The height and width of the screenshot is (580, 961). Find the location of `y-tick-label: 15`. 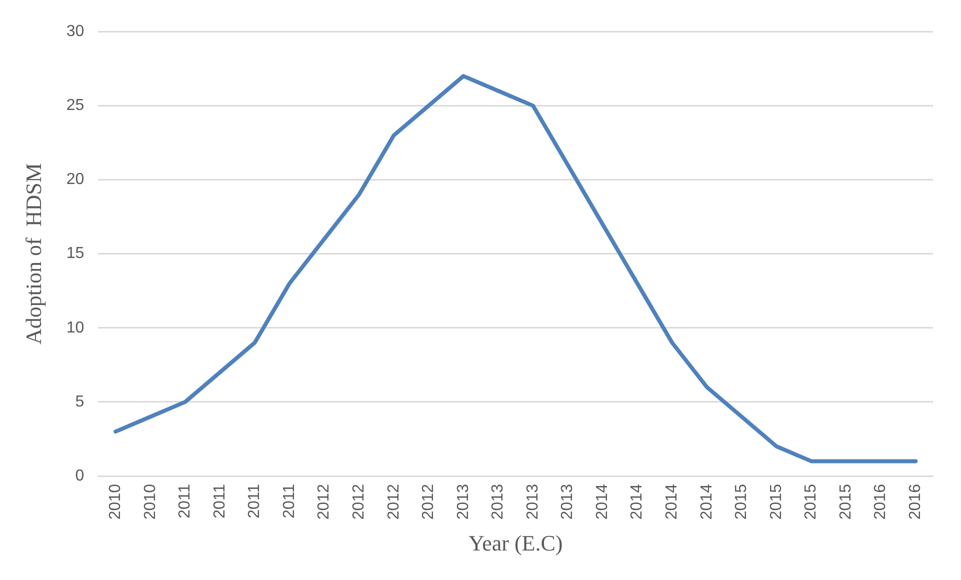

y-tick-label: 15 is located at coordinates (75, 253).